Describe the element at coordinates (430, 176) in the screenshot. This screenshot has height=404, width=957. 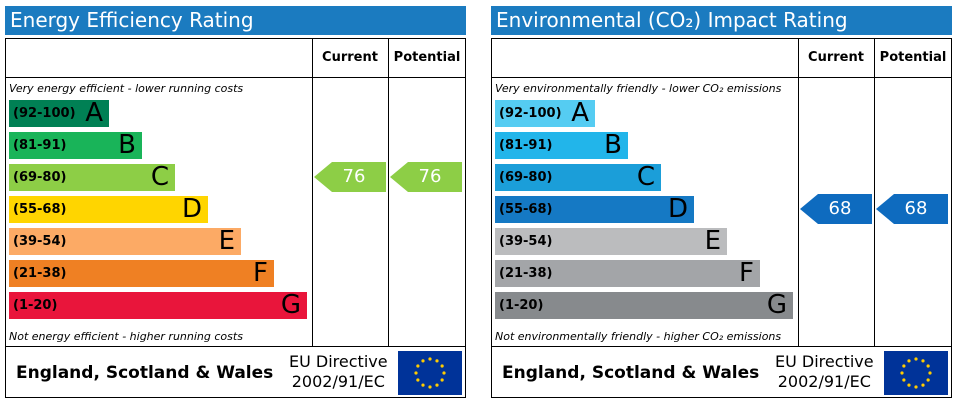
I see `potential-rating-value: 76` at that location.